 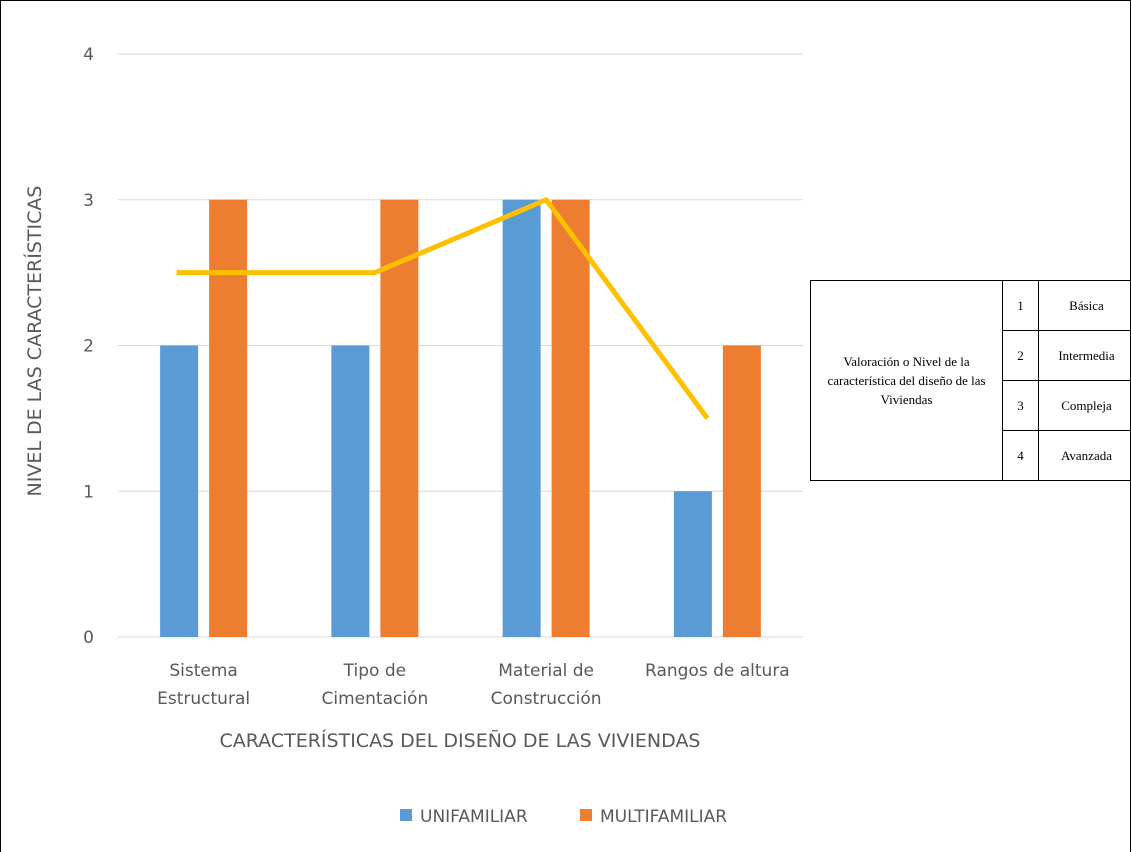 What do you see at coordinates (1020, 455) in the screenshot?
I see `scale-number: 4` at bounding box center [1020, 455].